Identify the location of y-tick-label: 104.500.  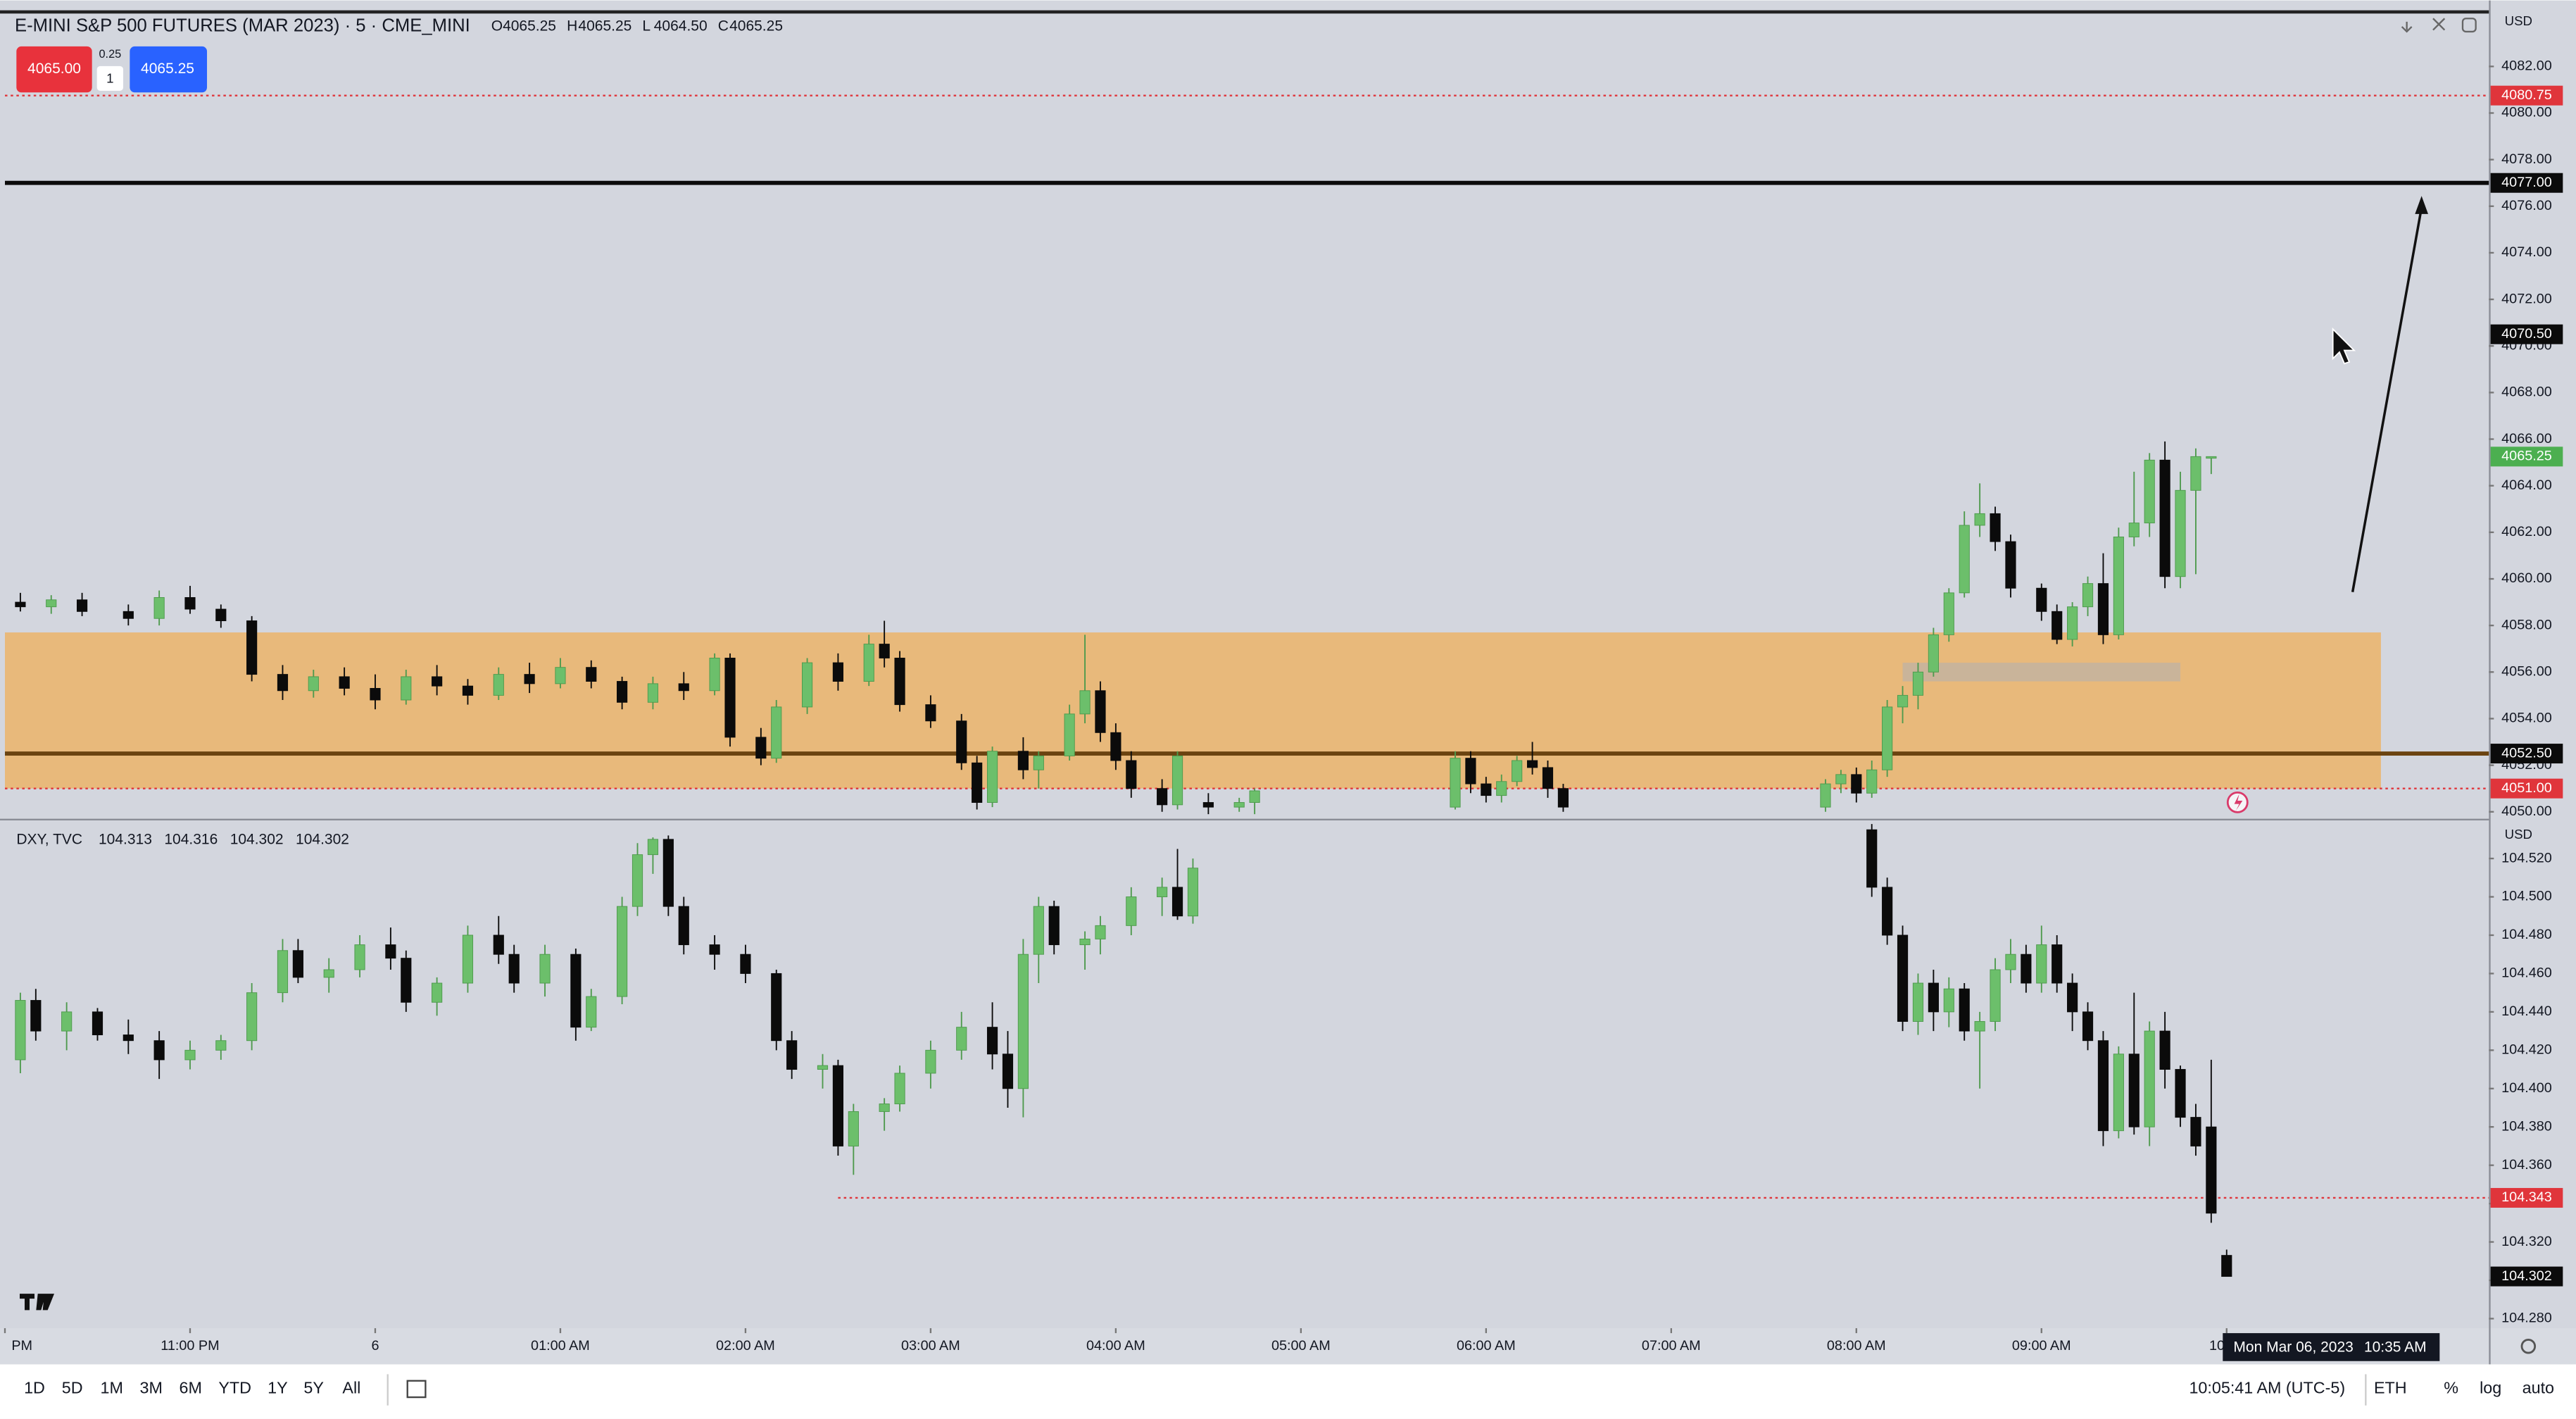
(2527, 896).